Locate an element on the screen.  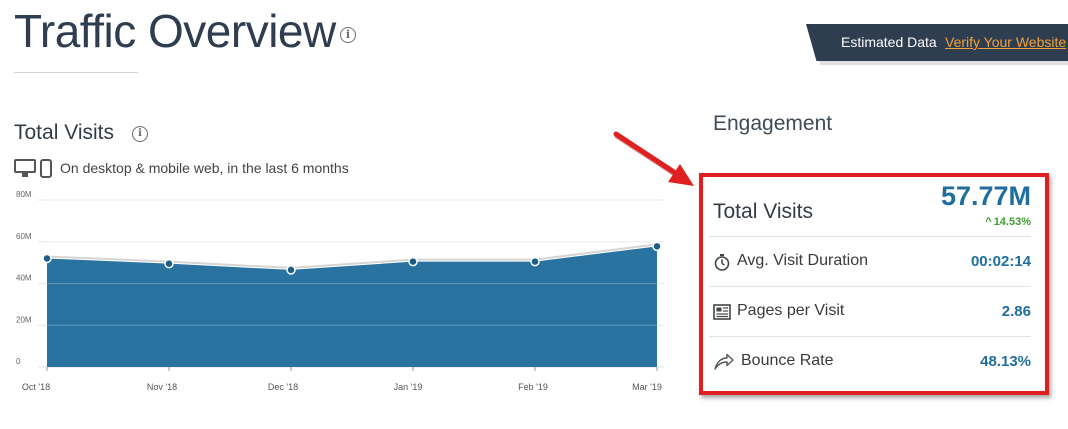
y-tick-label: 80M is located at coordinates (24, 194).